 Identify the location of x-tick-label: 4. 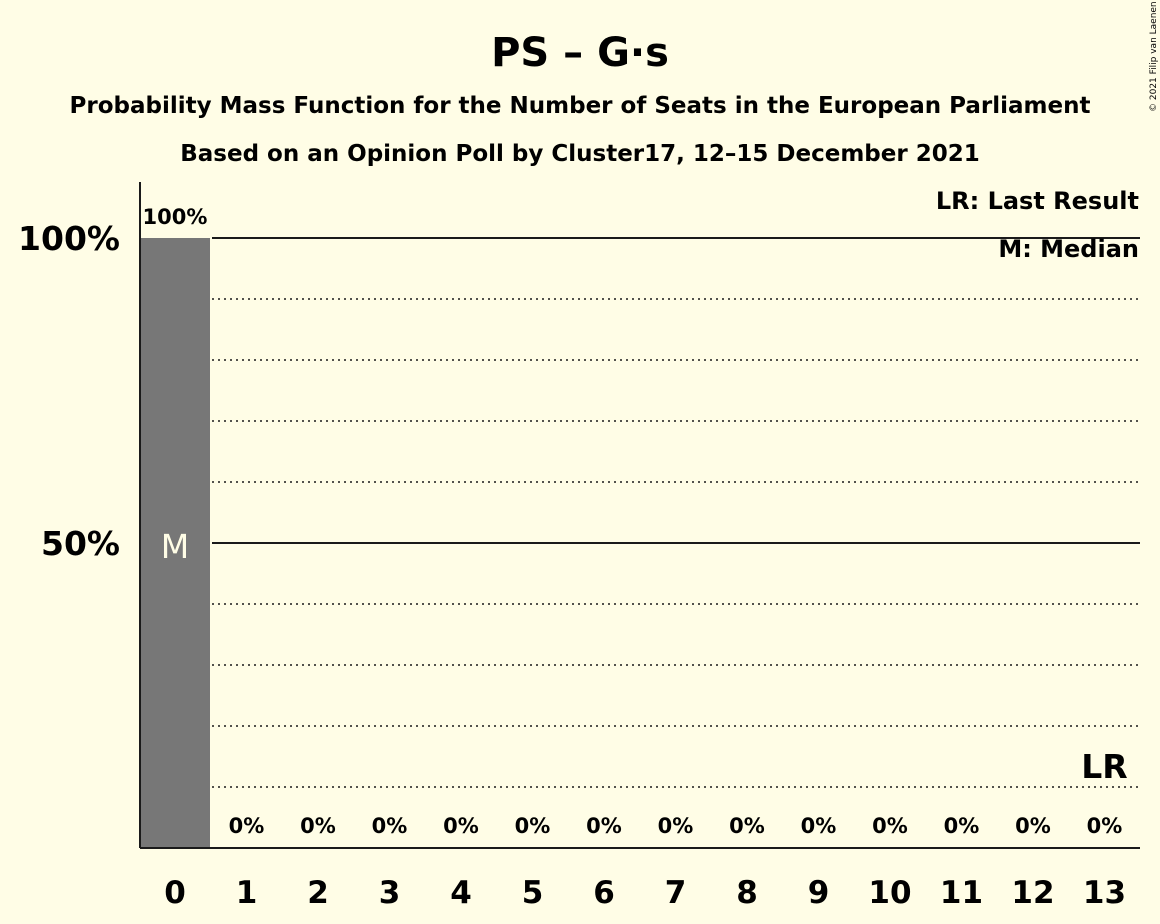
(461, 893).